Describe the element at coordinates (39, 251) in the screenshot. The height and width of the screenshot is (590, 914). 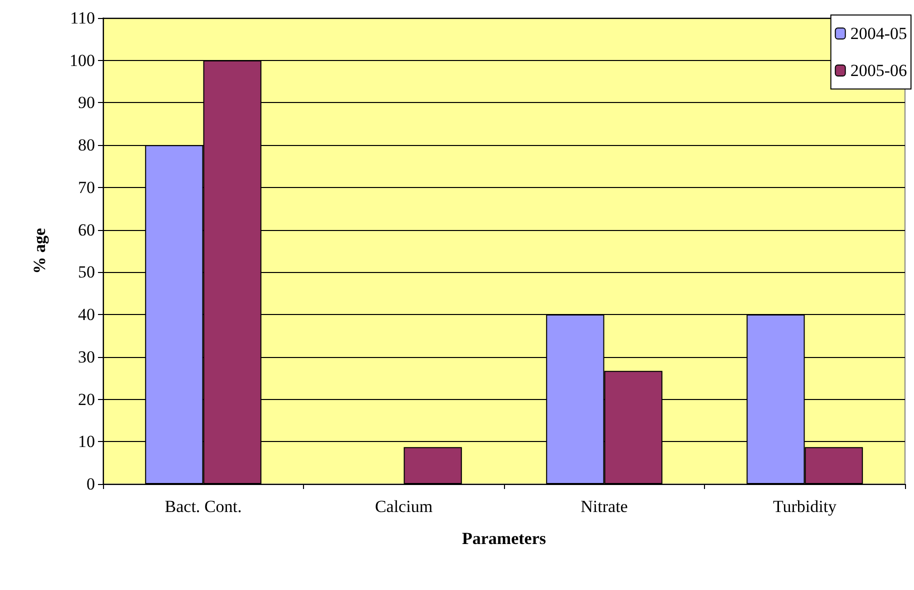
I see `y-axis-title: % age` at that location.